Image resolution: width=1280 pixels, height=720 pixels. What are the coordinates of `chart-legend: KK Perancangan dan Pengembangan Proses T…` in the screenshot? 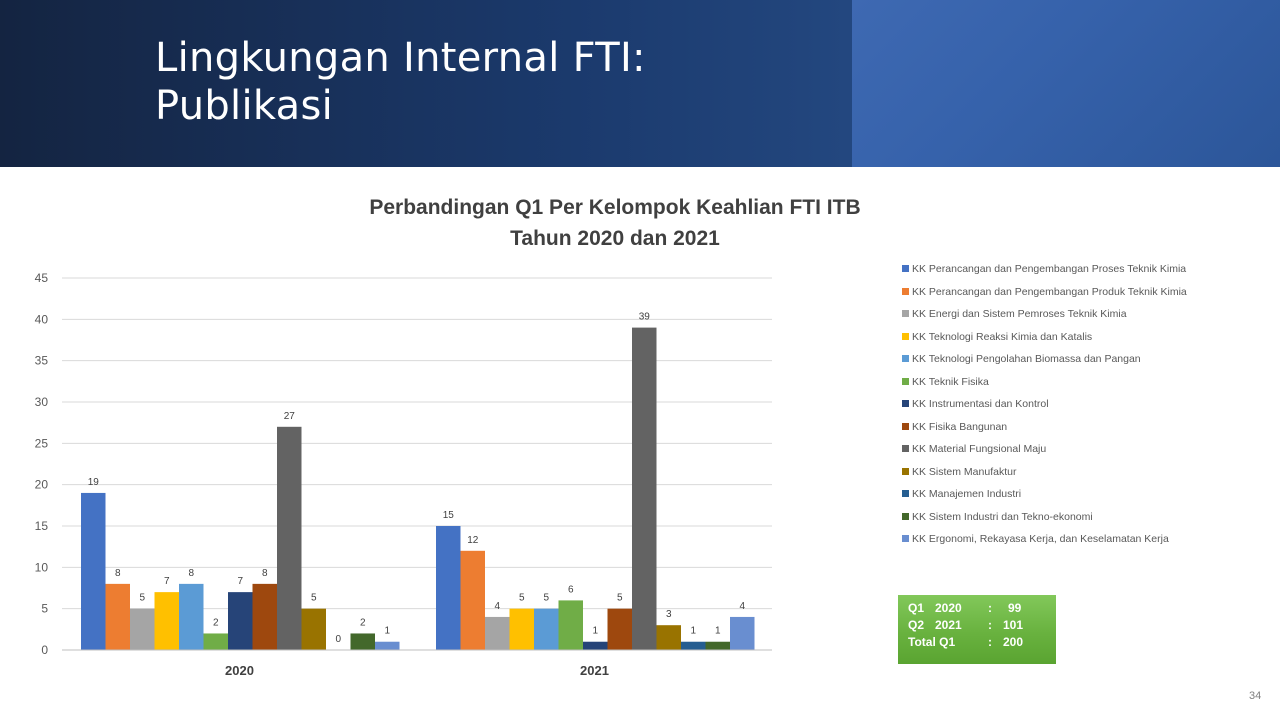 It's located at (1067, 404).